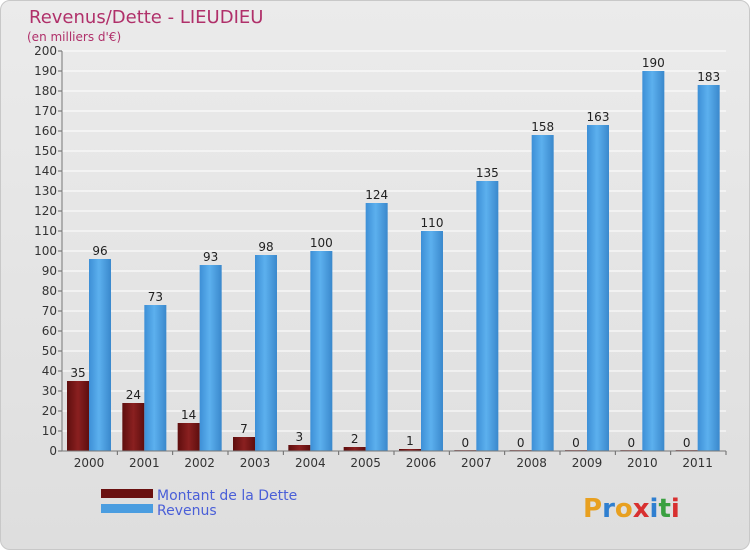 This screenshot has height=550, width=750. I want to click on bar-revenus-2004, so click(321, 351).